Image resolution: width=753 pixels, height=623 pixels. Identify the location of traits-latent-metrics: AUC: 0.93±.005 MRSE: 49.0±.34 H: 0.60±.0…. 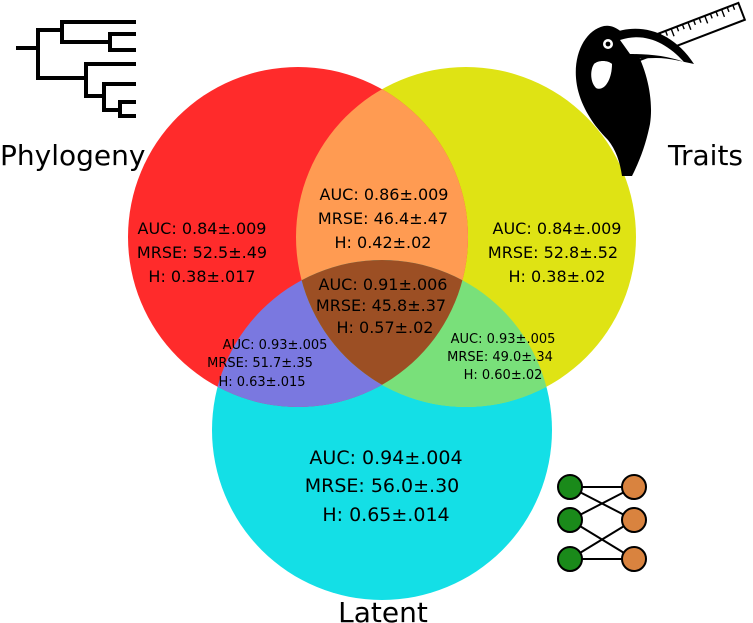
(501, 357).